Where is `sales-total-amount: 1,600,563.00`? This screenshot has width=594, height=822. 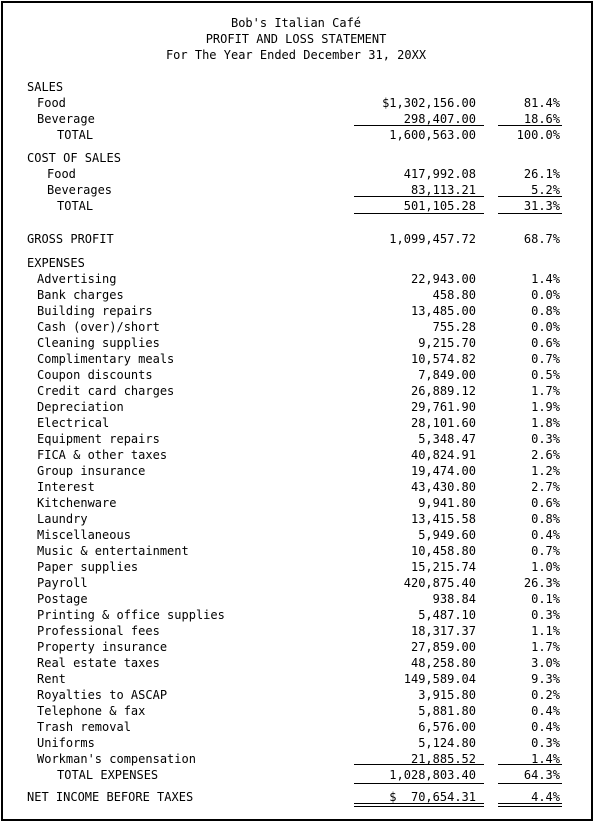
sales-total-amount: 1,600,563.00 is located at coordinates (432, 135).